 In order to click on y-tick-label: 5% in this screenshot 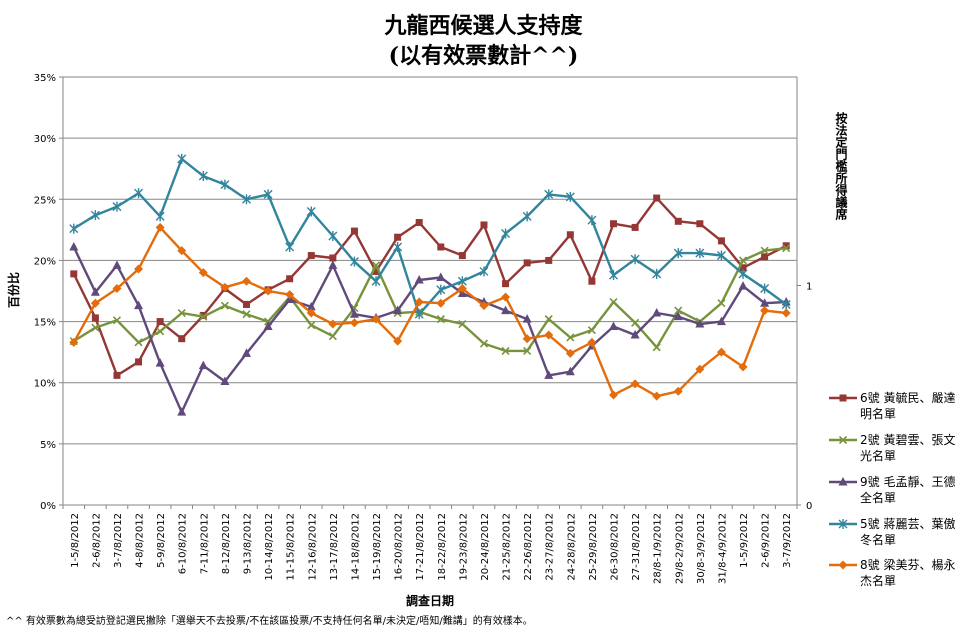, I will do `click(48, 445)`.